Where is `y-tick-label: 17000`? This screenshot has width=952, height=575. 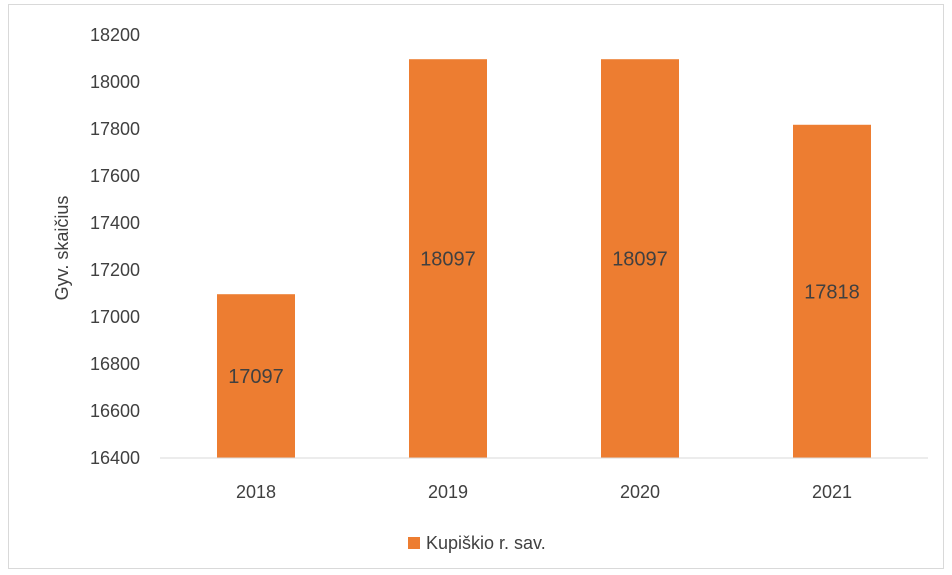
y-tick-label: 17000 is located at coordinates (115, 317).